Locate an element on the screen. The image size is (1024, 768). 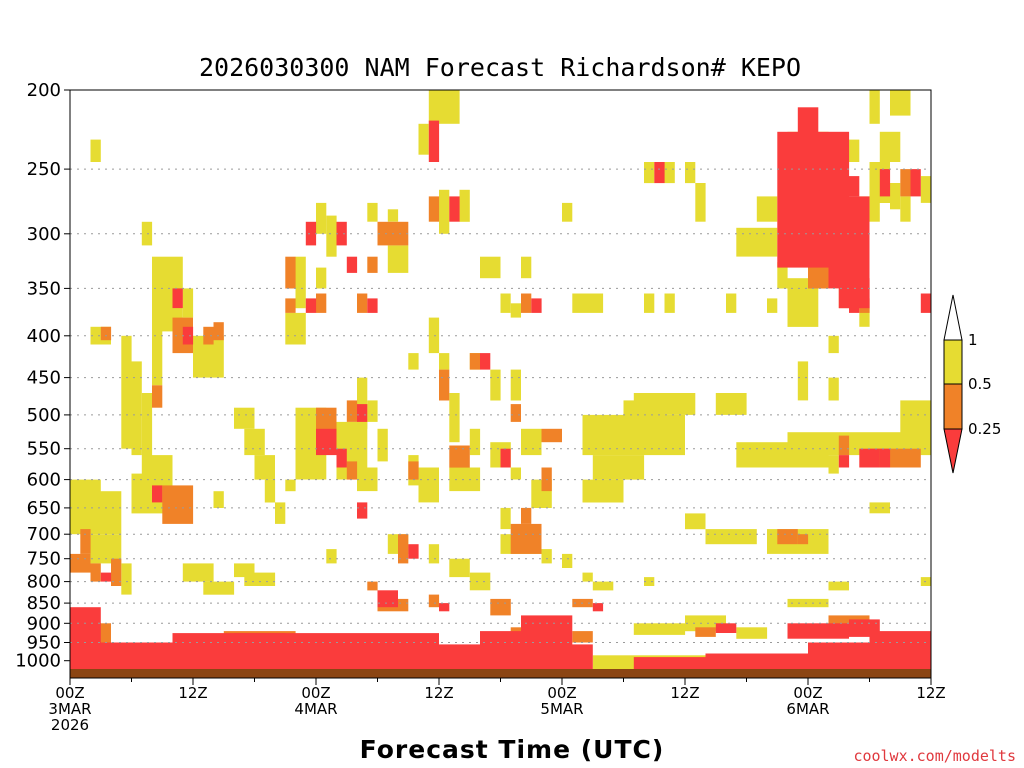
y-tick-label-450: 450 is located at coordinates (44, 378).